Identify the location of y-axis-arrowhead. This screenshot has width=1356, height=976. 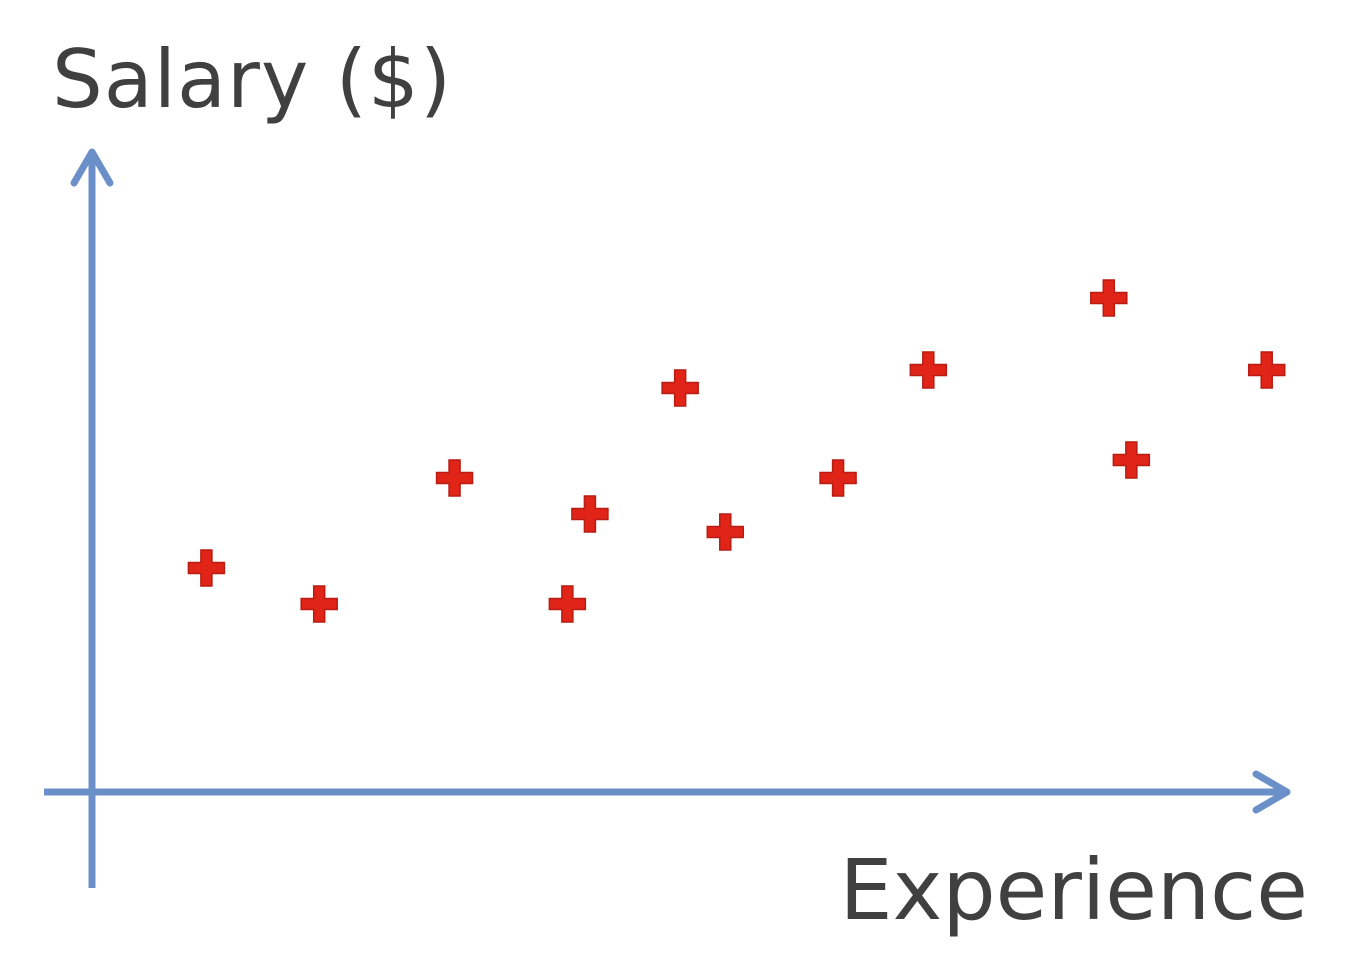
(92, 167).